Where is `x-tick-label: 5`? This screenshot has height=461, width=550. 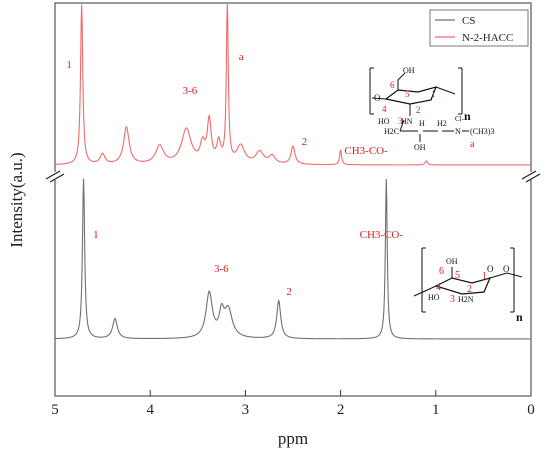
x-tick-label: 5 is located at coordinates (55, 410).